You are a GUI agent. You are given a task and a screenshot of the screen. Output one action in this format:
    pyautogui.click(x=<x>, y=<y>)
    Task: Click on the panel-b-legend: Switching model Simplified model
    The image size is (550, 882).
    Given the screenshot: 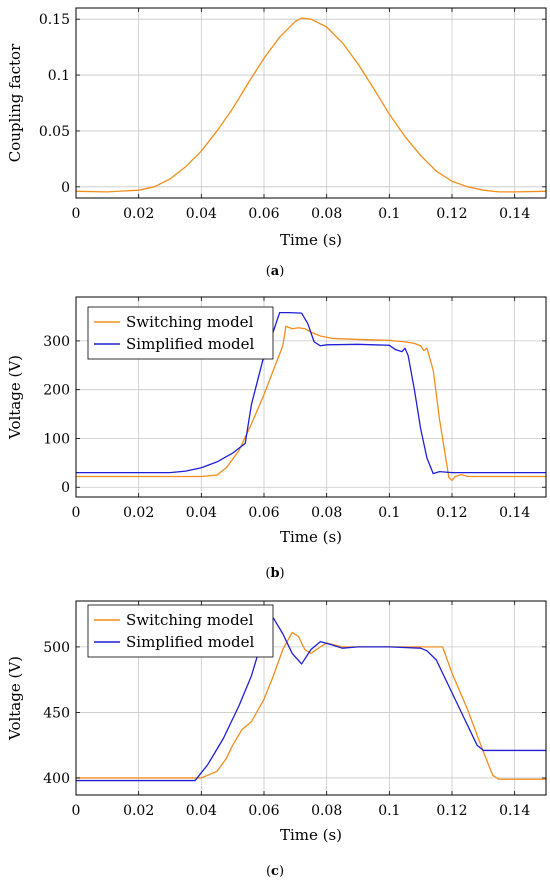 What is the action you would take?
    pyautogui.click(x=180, y=333)
    